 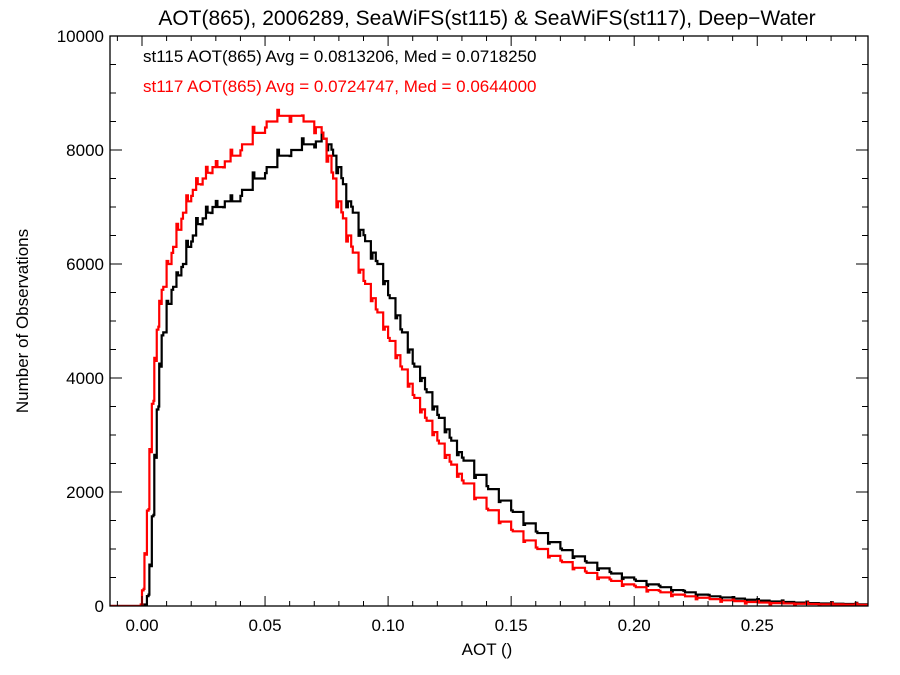 What do you see at coordinates (85, 378) in the screenshot?
I see `y-tick-label: 4000` at bounding box center [85, 378].